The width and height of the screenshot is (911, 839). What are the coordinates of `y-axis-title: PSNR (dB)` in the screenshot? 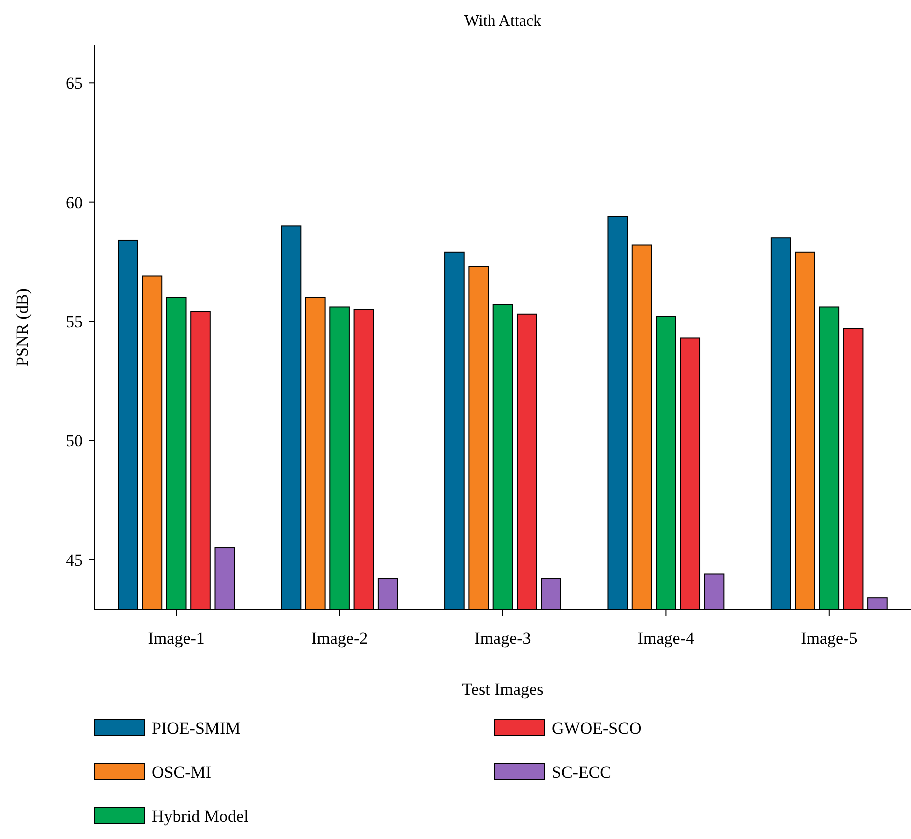 It's located at (22, 327).